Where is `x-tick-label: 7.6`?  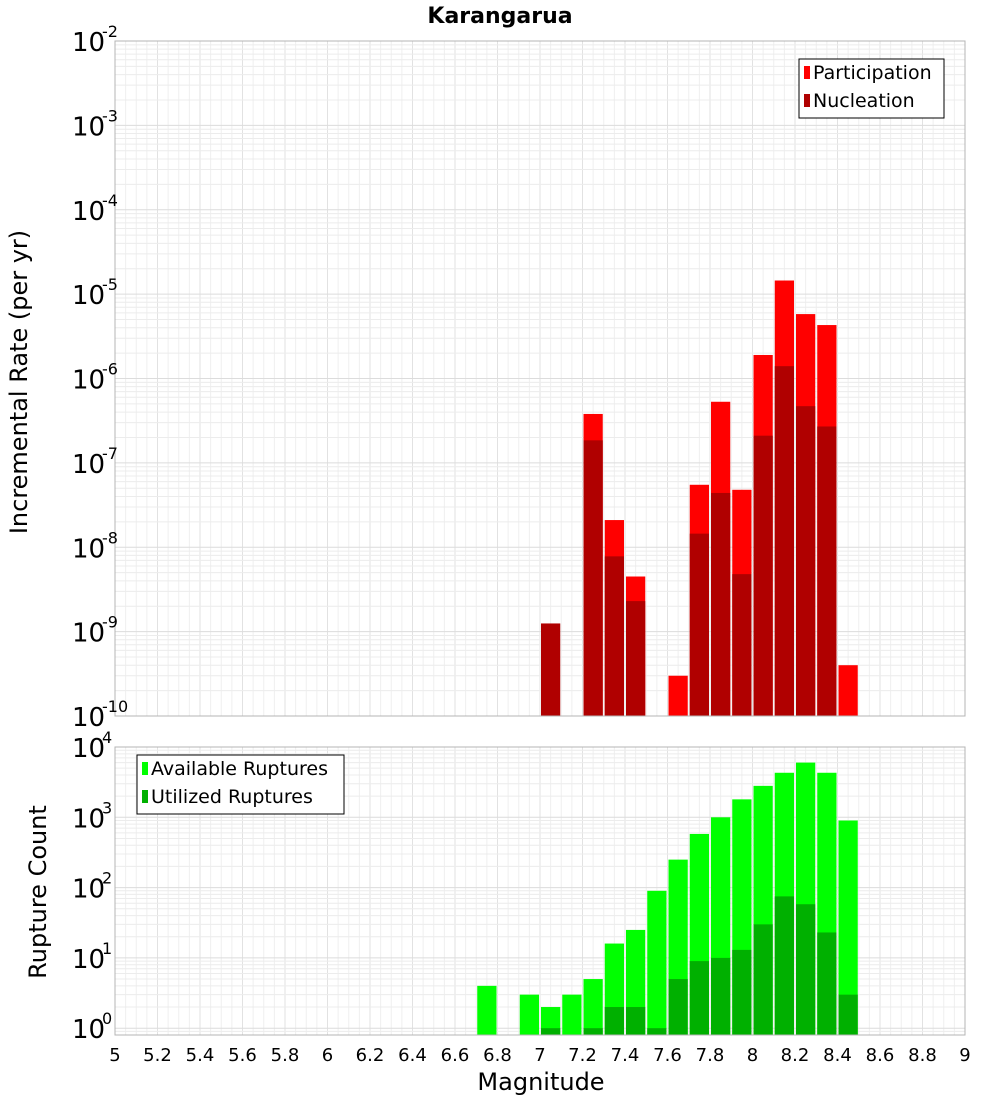 x-tick-label: 7.6 is located at coordinates (667, 1055).